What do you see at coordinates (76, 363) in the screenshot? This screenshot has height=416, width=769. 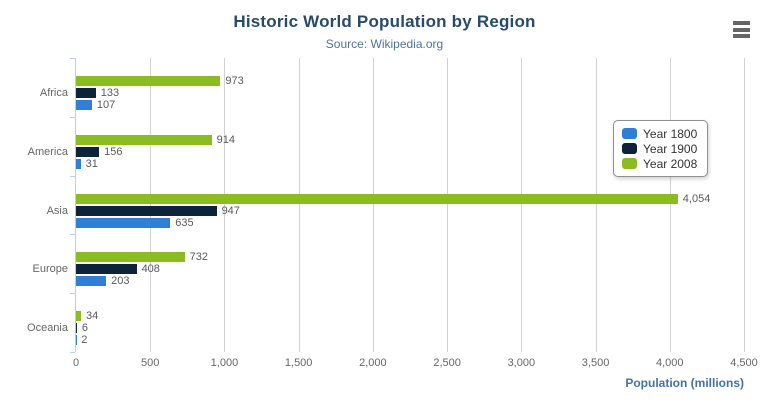 I see `x-tick-label: 0` at bounding box center [76, 363].